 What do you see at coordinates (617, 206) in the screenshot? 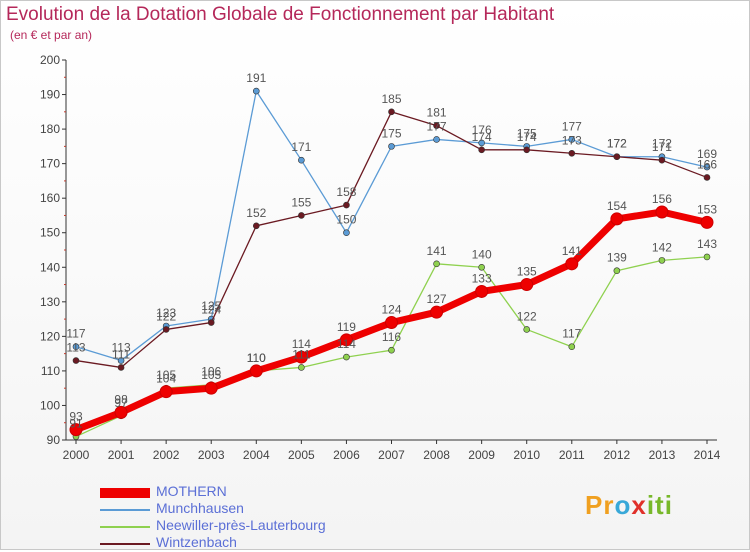
I see `data-label: 154` at bounding box center [617, 206].